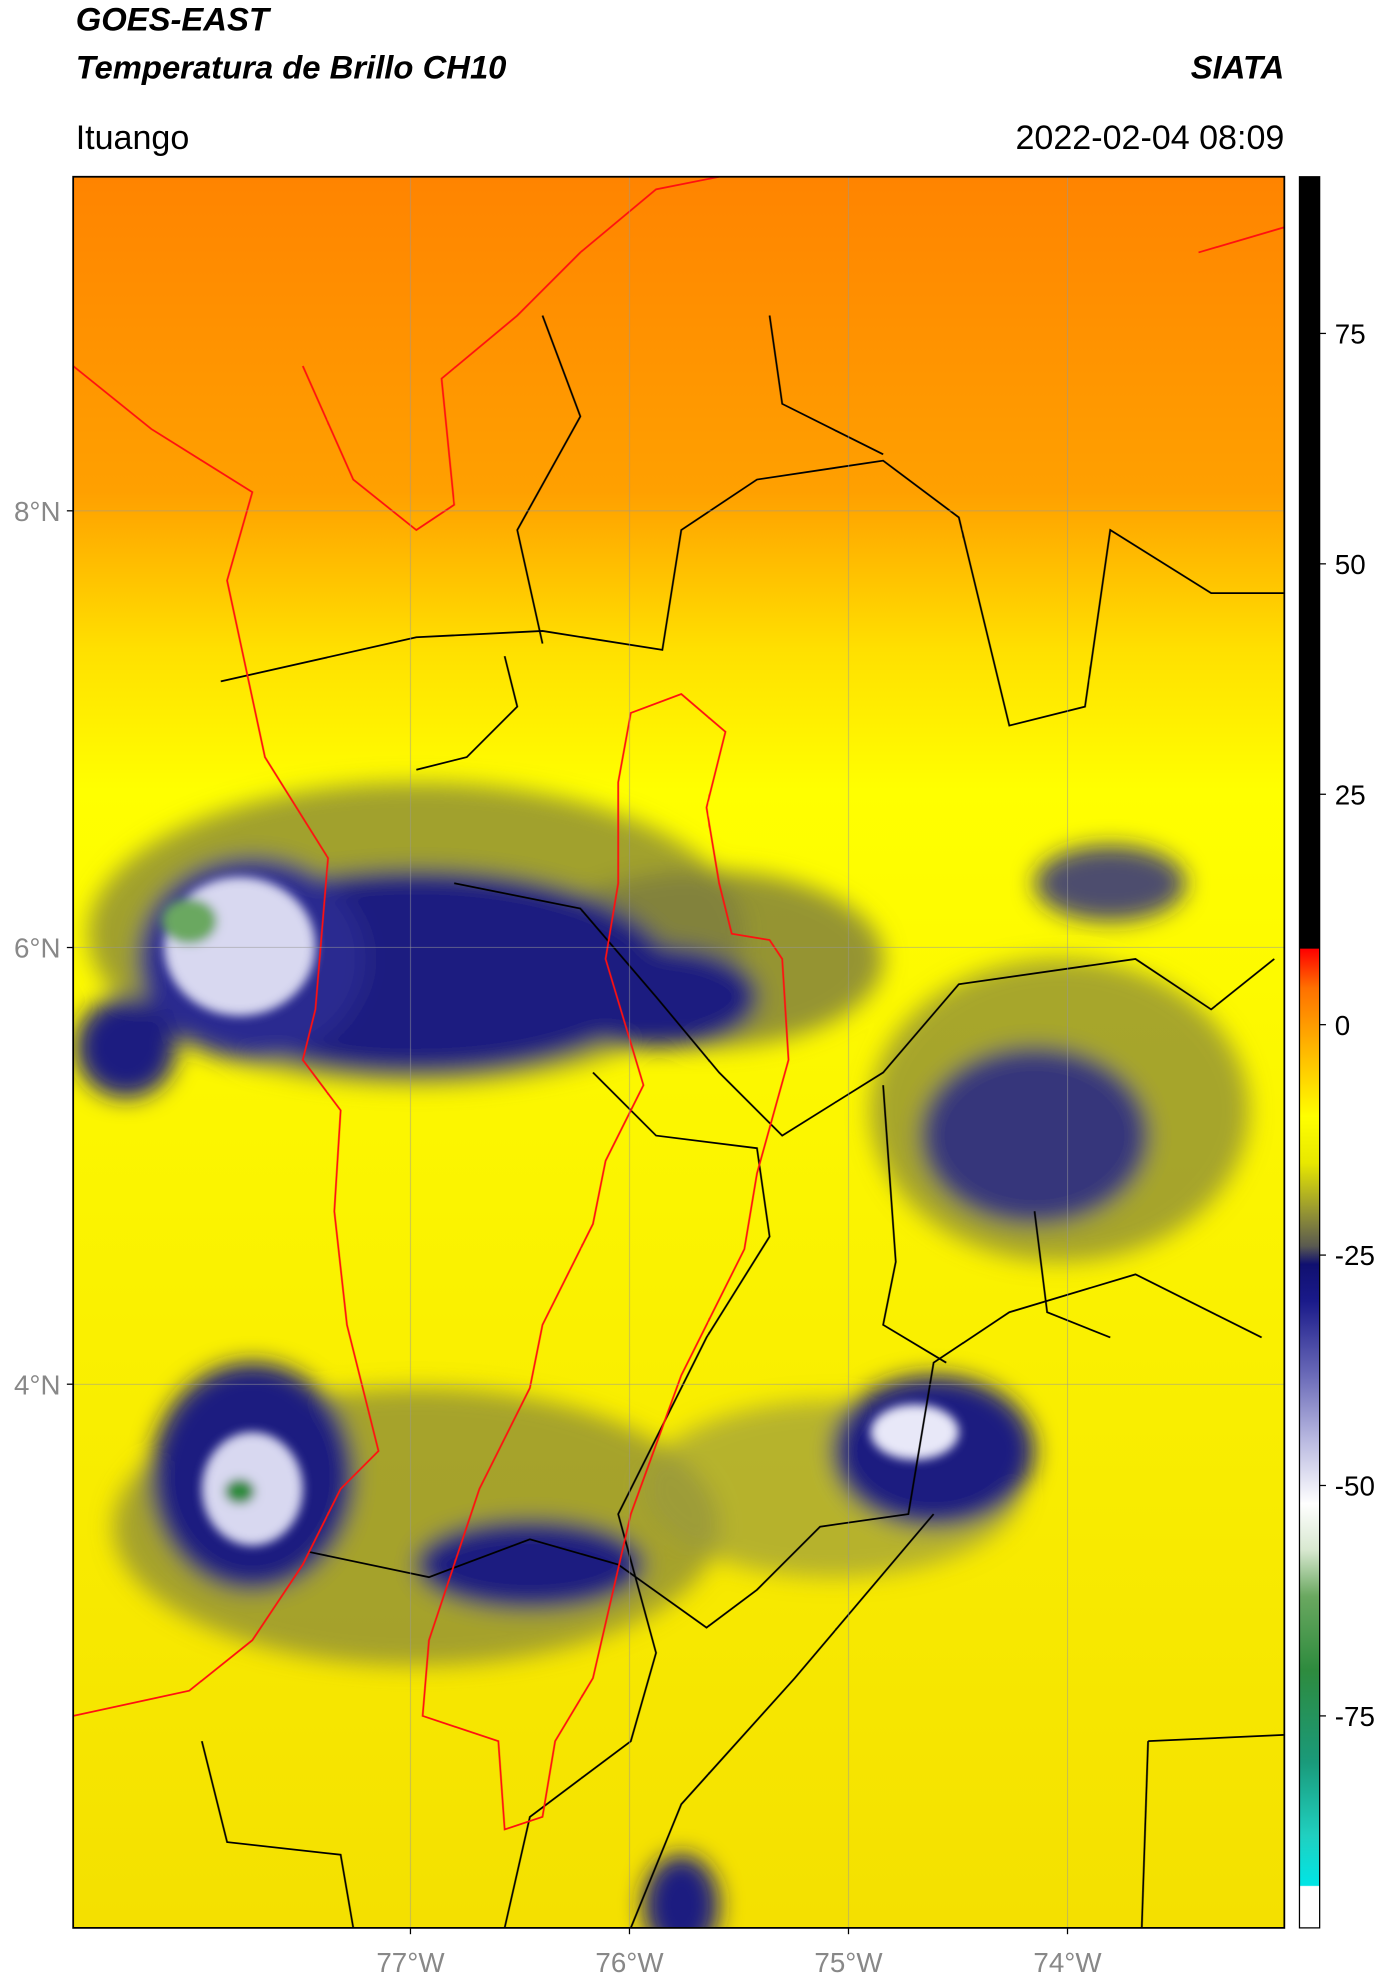 Image resolution: width=1384 pixels, height=1981 pixels. Describe the element at coordinates (37, 511) in the screenshot. I see `y-tick-label: 8°N` at that location.